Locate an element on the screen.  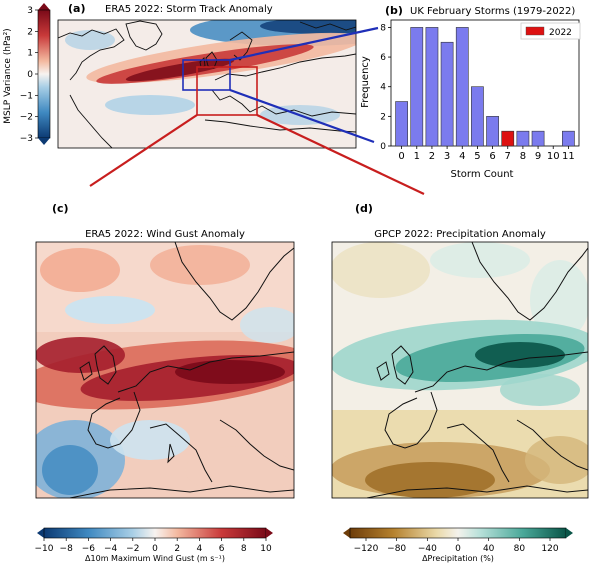
ytick-label: 4 is located at coordinates (383, 88).